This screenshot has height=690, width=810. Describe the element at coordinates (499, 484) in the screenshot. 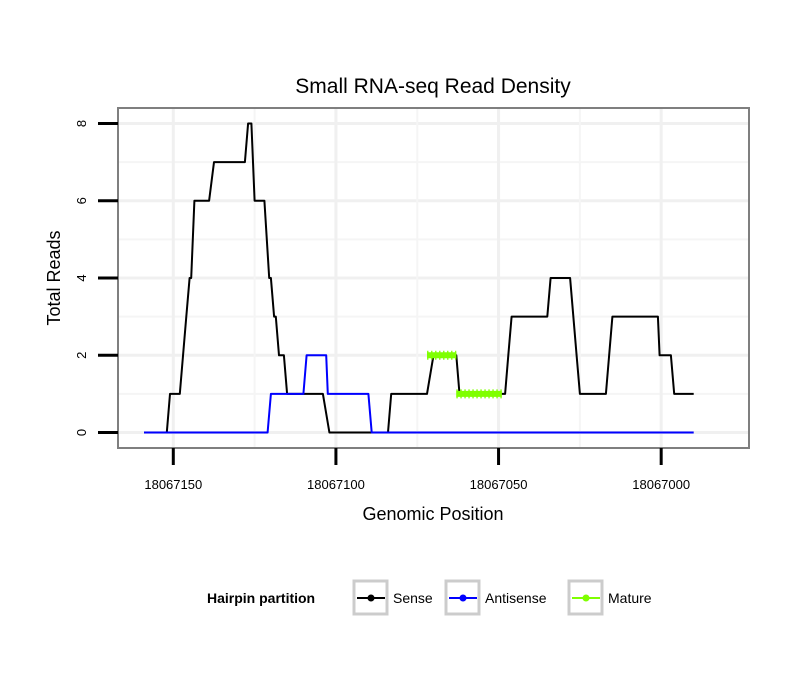

I see `x-tick-label: 18067050` at that location.